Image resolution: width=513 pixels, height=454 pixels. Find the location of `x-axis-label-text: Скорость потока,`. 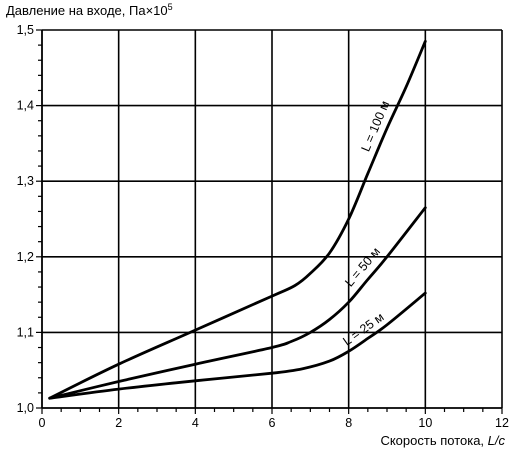

x-axis-label-text: Скорость потока, is located at coordinates (434, 440).